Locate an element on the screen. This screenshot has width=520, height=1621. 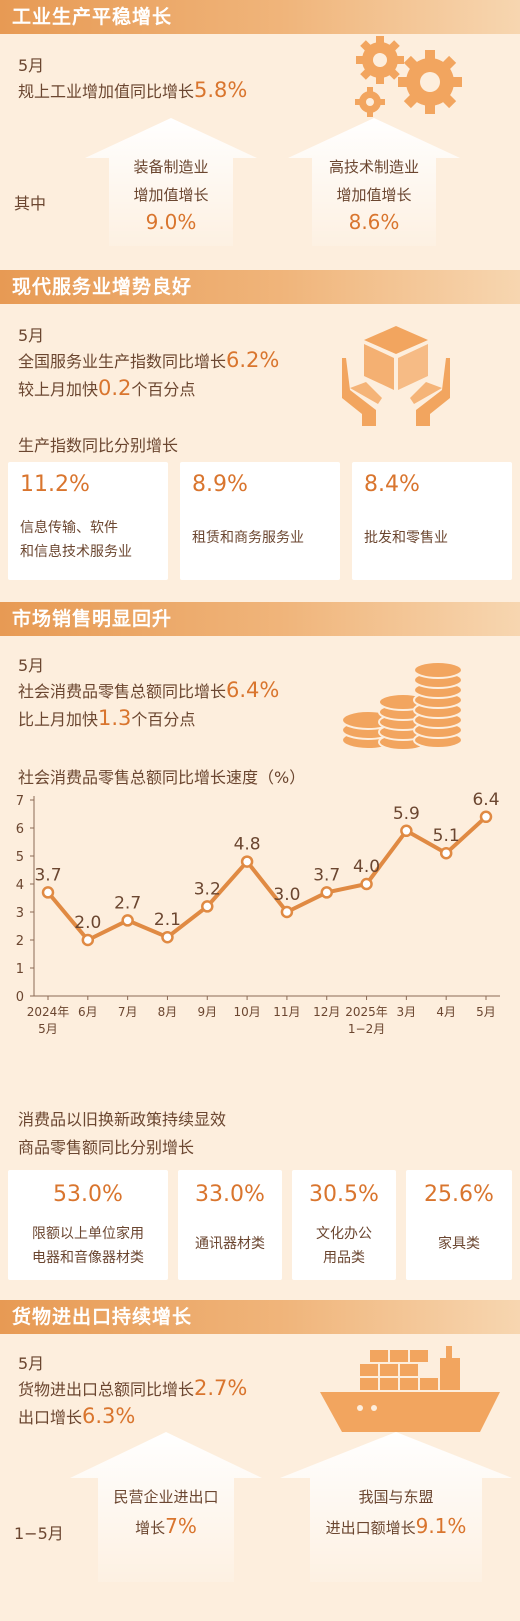
data-label: 4.8 is located at coordinates (247, 845).